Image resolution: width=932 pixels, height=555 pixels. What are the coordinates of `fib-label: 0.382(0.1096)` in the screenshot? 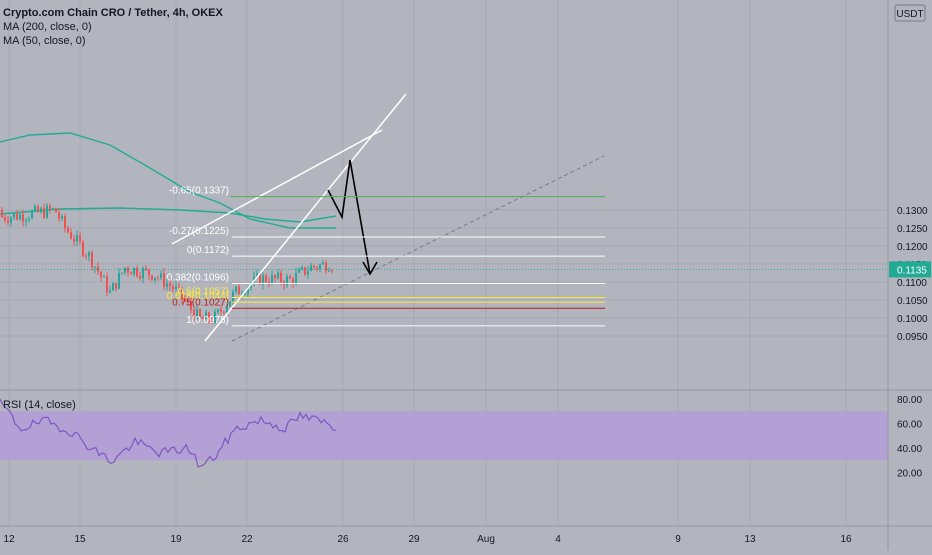 It's located at (198, 277).